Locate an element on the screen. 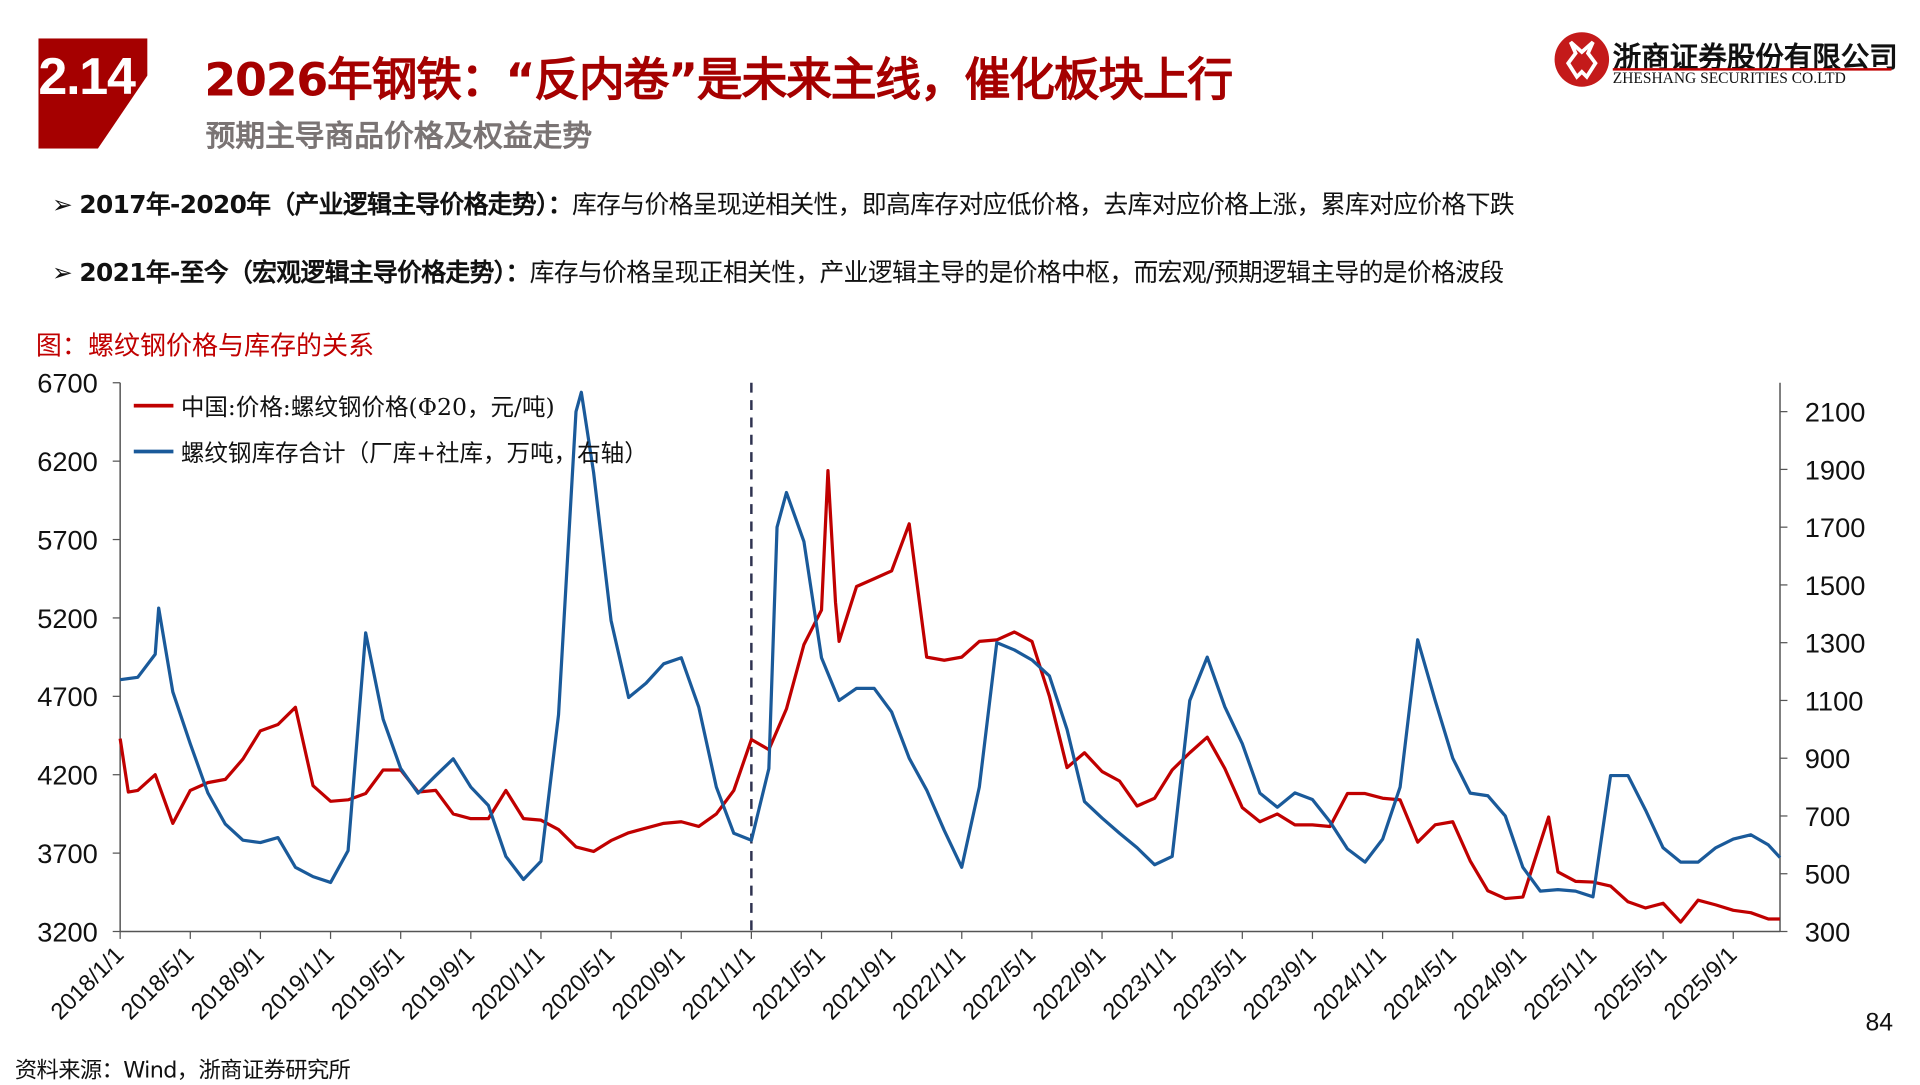 Image resolution: width=1920 pixels, height=1085 pixels. x-tick-label: 2021/9/1 is located at coordinates (858, 982).